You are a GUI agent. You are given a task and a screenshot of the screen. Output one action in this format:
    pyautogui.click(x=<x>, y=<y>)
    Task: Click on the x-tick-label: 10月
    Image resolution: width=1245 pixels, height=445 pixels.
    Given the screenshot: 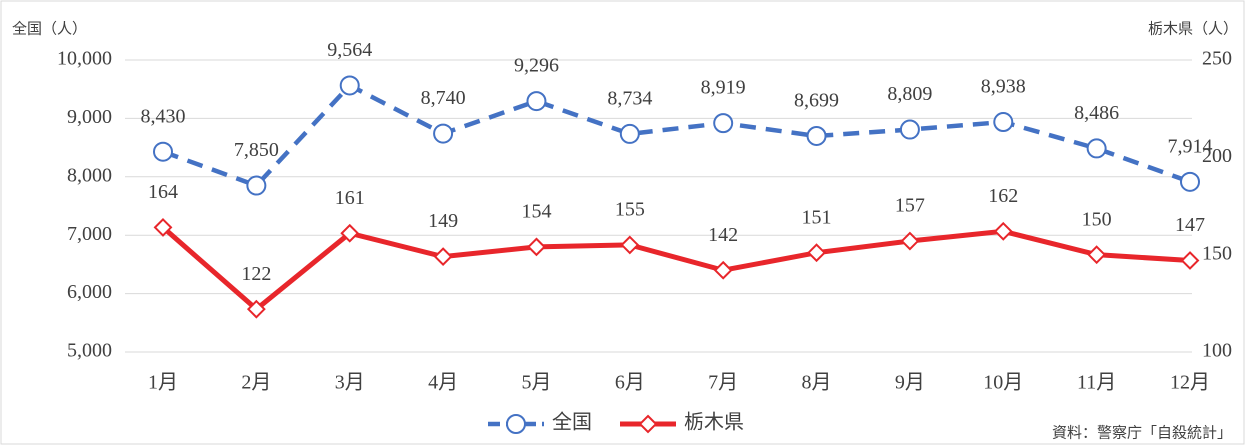 What is the action you would take?
    pyautogui.click(x=1003, y=383)
    